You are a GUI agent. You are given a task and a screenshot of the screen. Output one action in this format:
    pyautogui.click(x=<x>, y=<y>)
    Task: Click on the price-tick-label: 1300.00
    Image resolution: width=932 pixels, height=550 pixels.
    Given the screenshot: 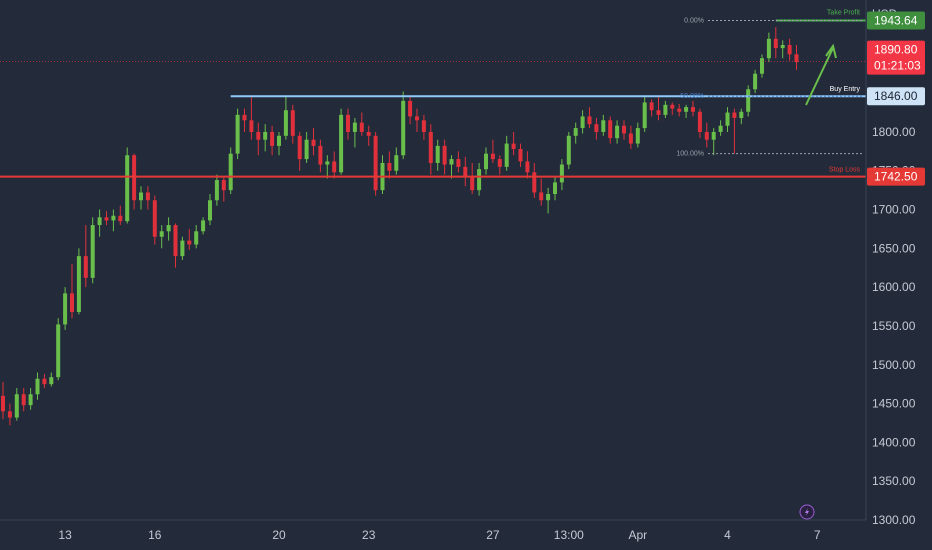 What is the action you would take?
    pyautogui.click(x=894, y=520)
    